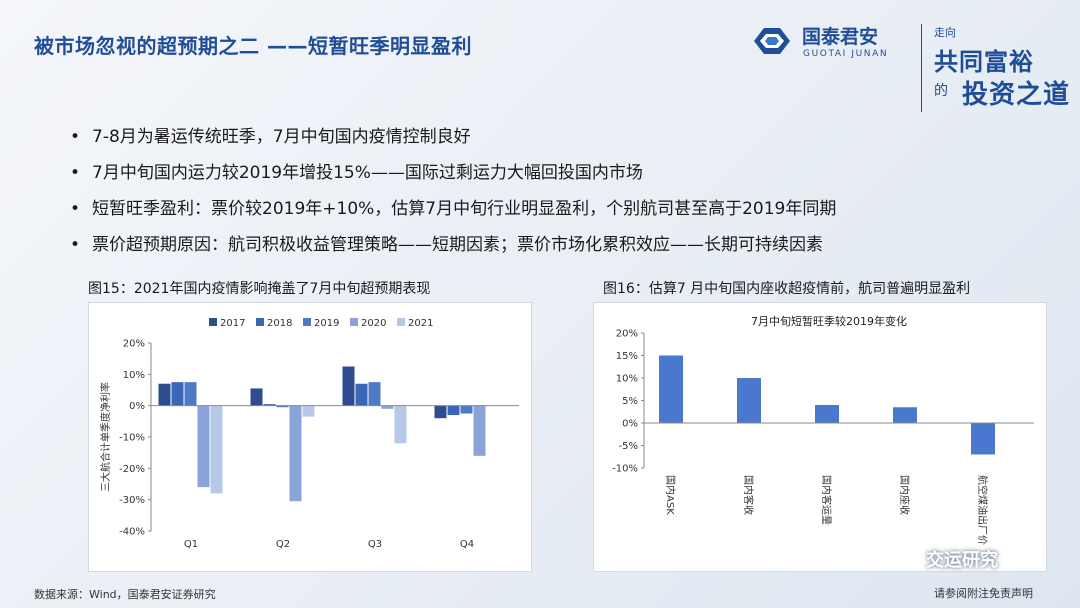  Describe the element at coordinates (132, 469) in the screenshot. I see `y-tick-label: -20%` at that location.